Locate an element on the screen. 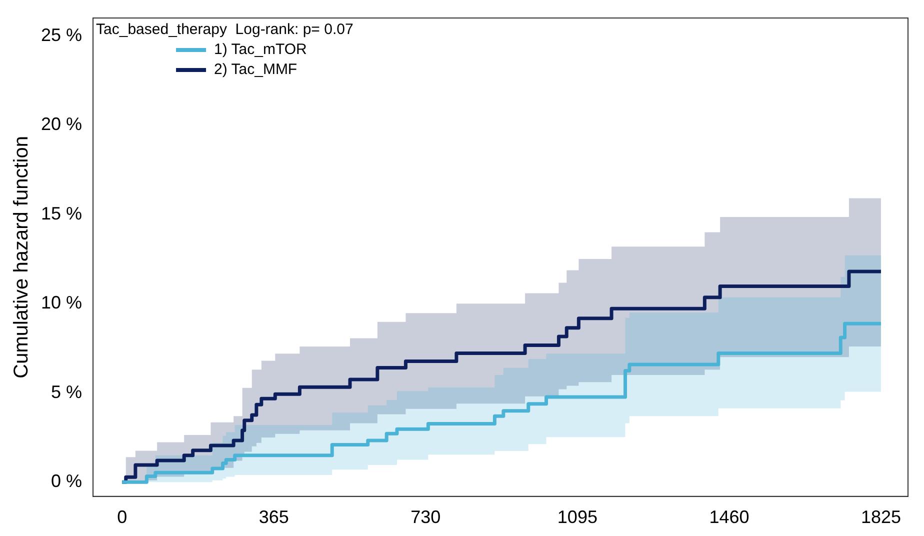  y-tick-label: 25 % is located at coordinates (61, 34).